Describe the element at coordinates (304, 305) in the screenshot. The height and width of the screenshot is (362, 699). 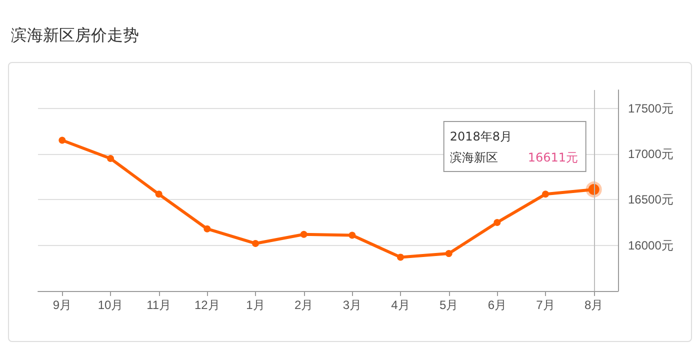
I see `x-tick-label: 2月` at that location.